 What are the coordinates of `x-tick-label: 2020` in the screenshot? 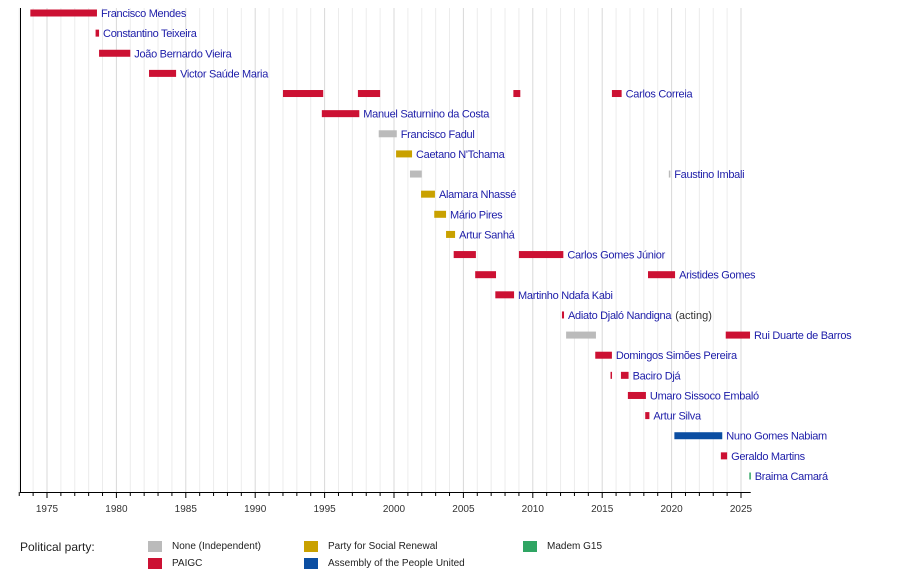 It's located at (671, 509).